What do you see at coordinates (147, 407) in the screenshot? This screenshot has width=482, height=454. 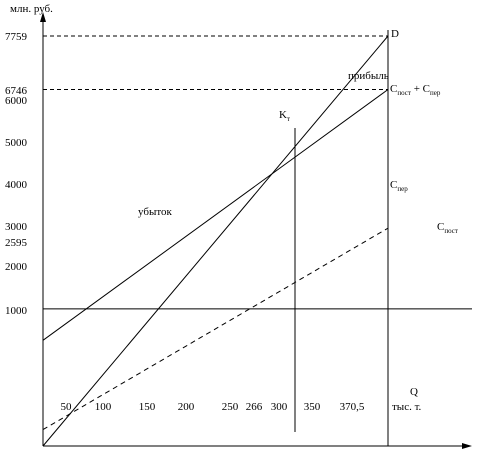 I see `x-tick-label: 150` at bounding box center [147, 407].